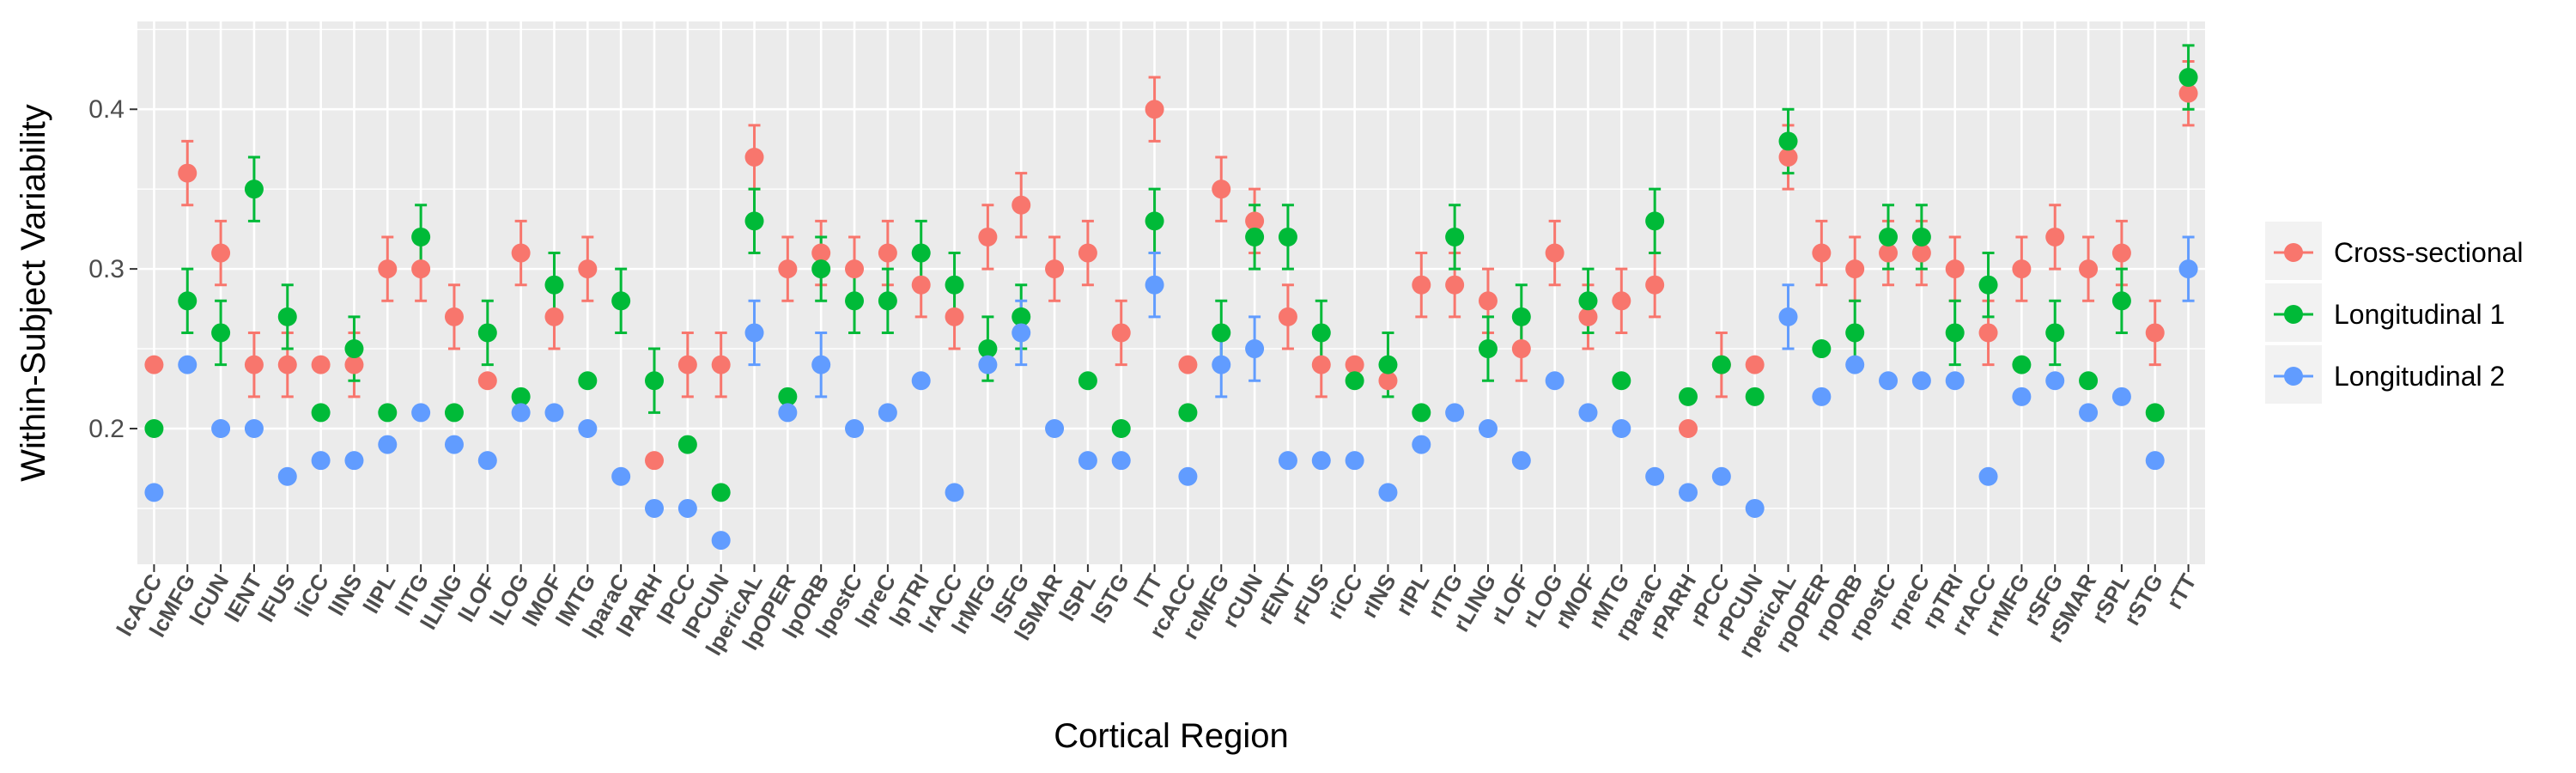  What do you see at coordinates (2429, 252) in the screenshot?
I see `legend-entry-label: Cross-sectional` at bounding box center [2429, 252].